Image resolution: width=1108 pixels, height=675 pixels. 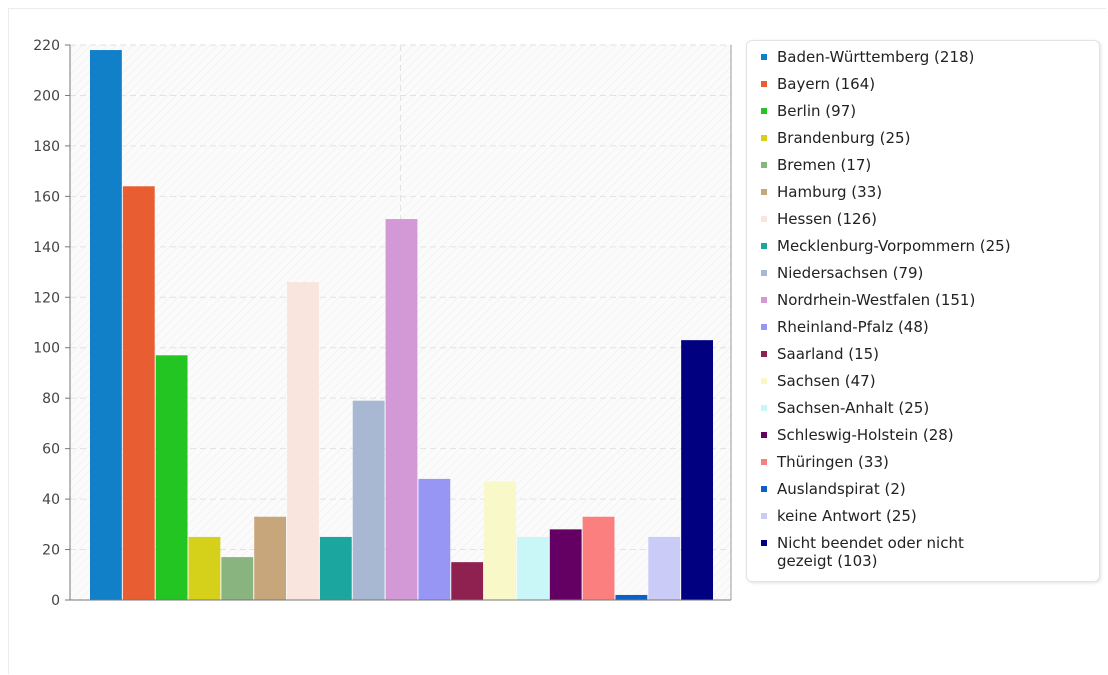 I want to click on legend-label: Sachsen-Anhalt (25), so click(x=853, y=408).